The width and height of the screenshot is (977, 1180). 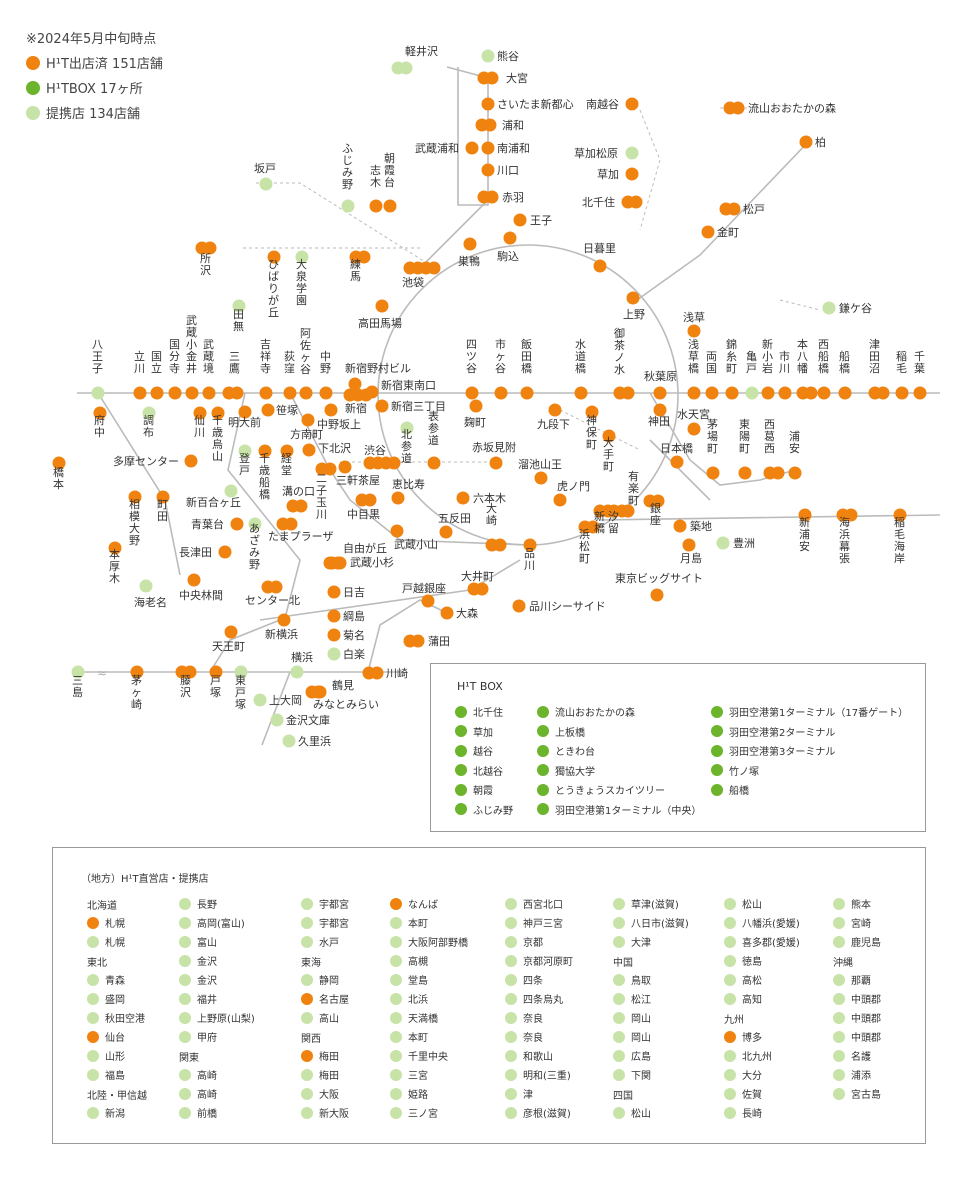 I want to click on station: 日暮里, so click(x=599, y=257).